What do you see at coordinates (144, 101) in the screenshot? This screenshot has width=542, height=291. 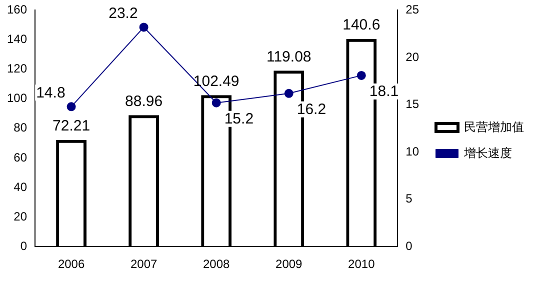 I see `data-label: 88.96` at bounding box center [144, 101].